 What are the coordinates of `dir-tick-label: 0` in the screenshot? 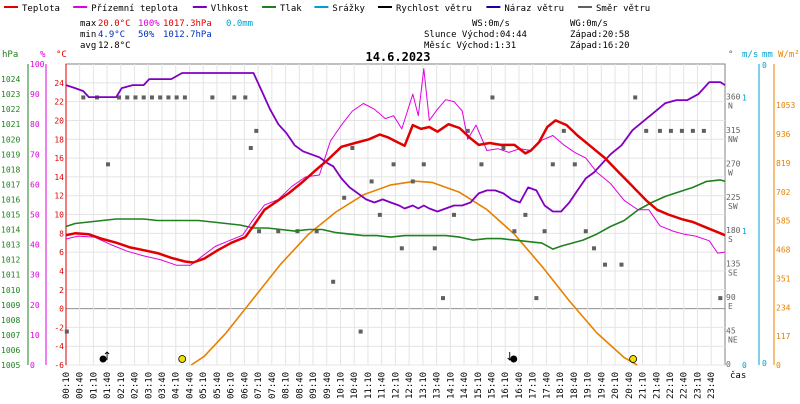 It's located at (728, 364).